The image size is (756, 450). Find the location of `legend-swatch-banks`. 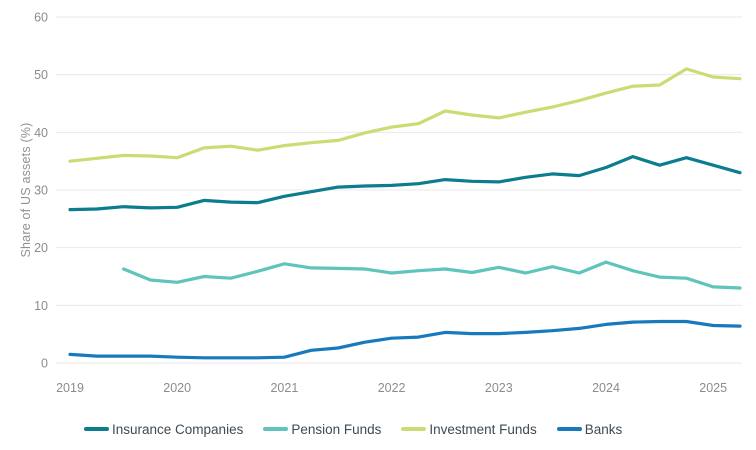

legend-swatch-banks is located at coordinates (569, 429).